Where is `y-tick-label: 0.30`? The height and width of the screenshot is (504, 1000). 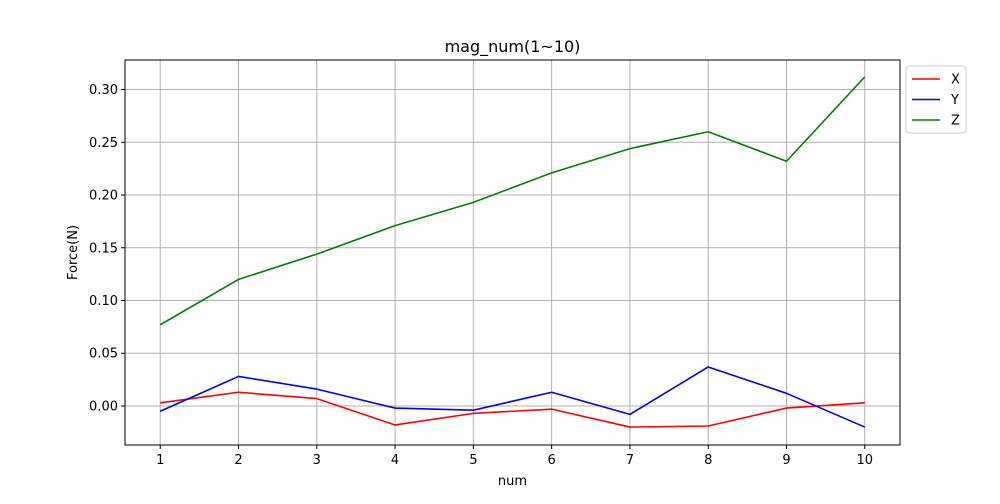
y-tick-label: 0.30 is located at coordinates (103, 90).